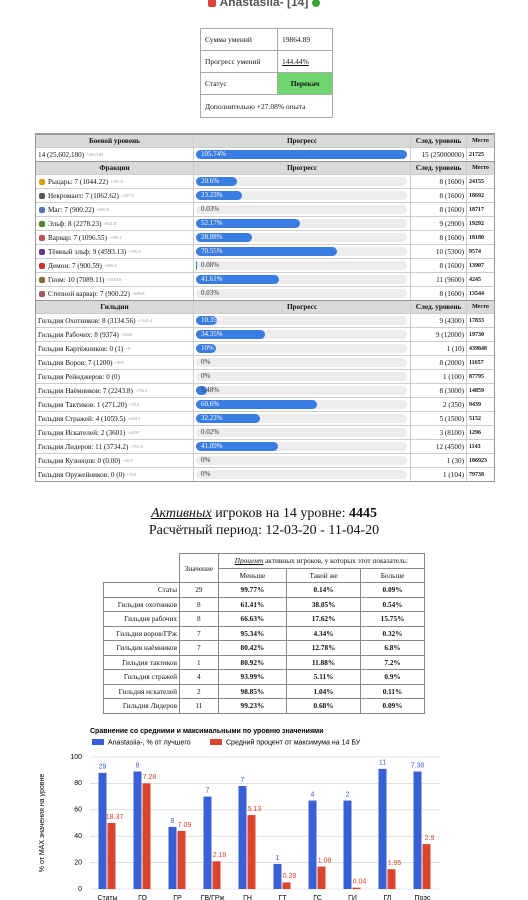  I want to click on name: Демон: 7 (900.59), so click(75, 265).